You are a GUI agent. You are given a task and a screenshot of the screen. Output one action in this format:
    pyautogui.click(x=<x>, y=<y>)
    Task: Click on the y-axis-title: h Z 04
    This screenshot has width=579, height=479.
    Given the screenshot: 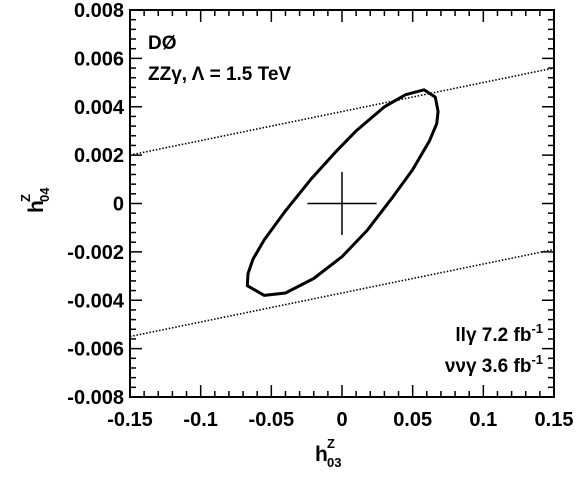 What is the action you would take?
    pyautogui.click(x=35, y=200)
    